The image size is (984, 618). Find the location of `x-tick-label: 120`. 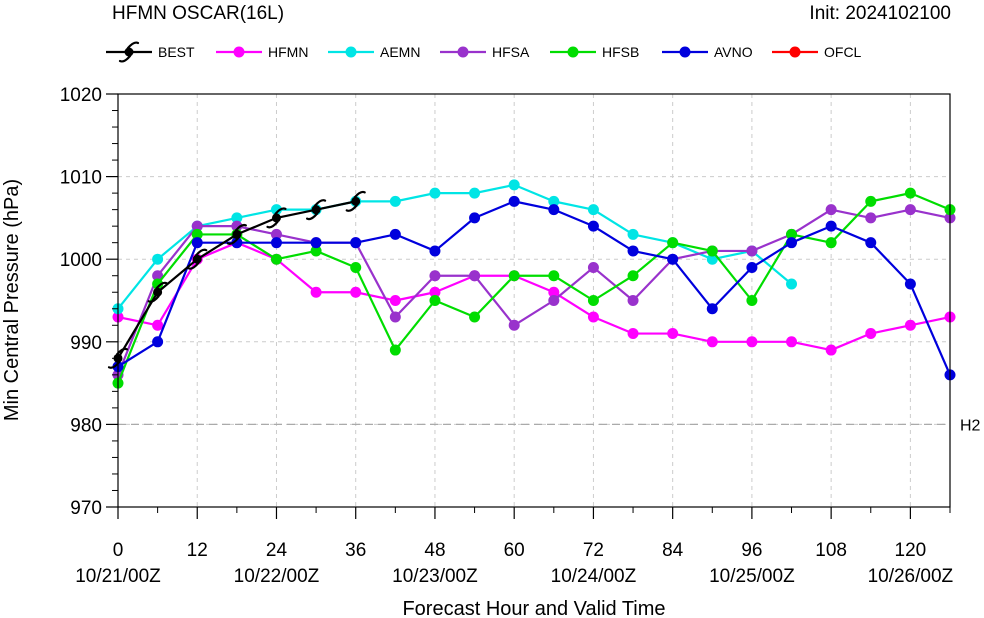

x-tick-label: 120 is located at coordinates (911, 550).